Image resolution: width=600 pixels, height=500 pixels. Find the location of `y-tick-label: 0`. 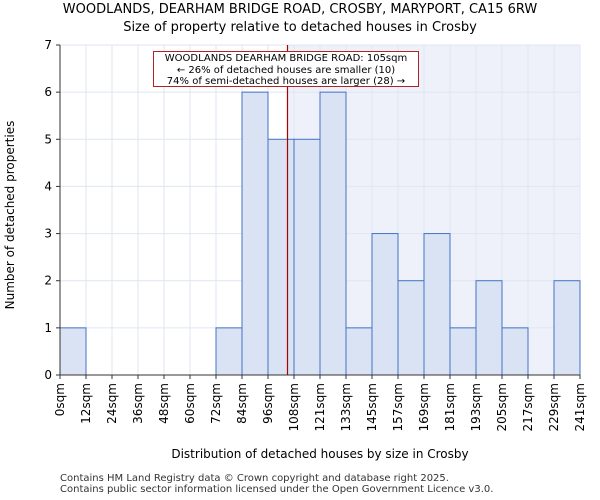

y-tick-label: 0 is located at coordinates (48, 375).